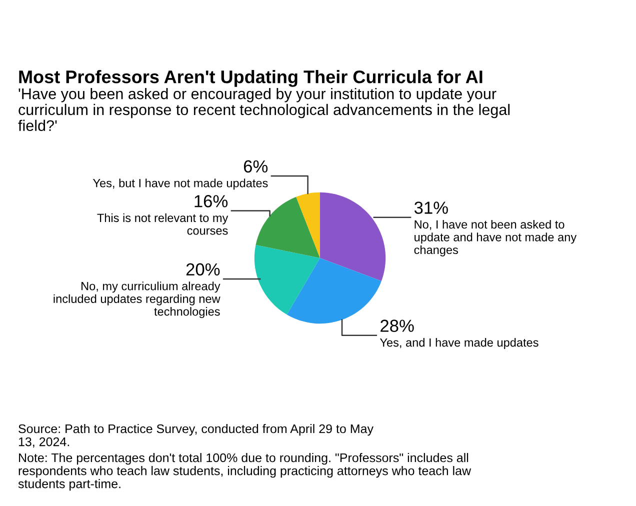  Describe the element at coordinates (180, 184) in the screenshot. I see `slice-label: Yes, but I have not made updates` at that location.